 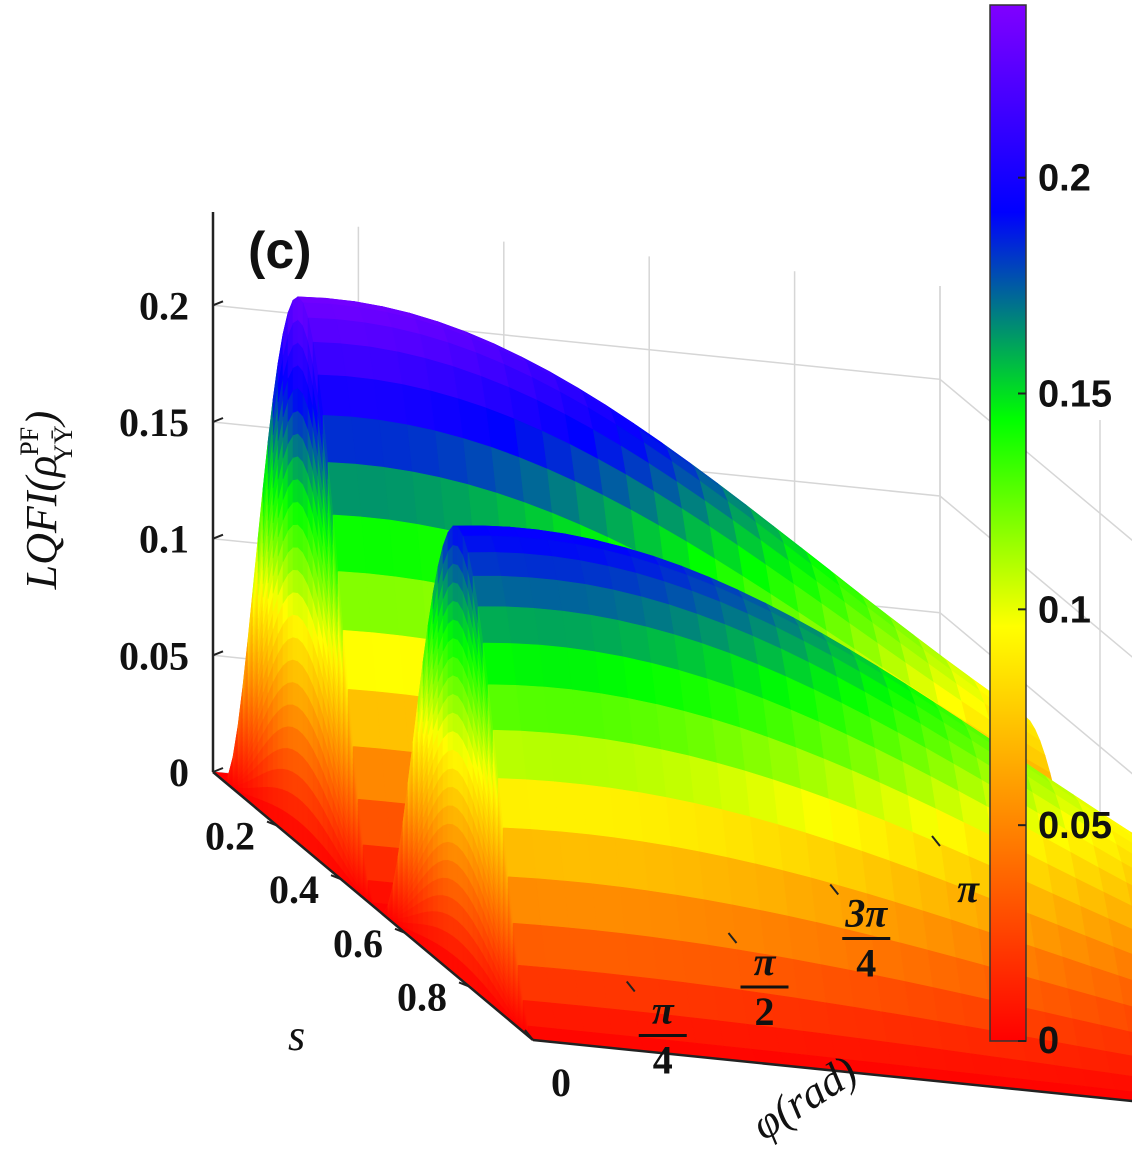 What do you see at coordinates (280, 251) in the screenshot?
I see `panel-label: (c)` at bounding box center [280, 251].